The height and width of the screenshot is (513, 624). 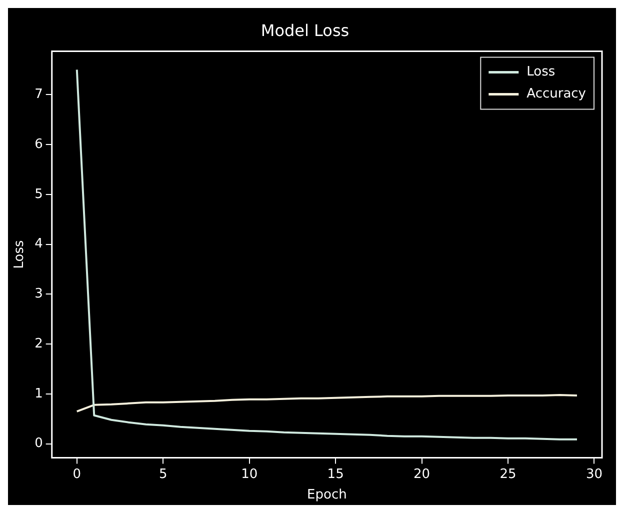 I want to click on x-tick-label: 15, so click(x=335, y=474).